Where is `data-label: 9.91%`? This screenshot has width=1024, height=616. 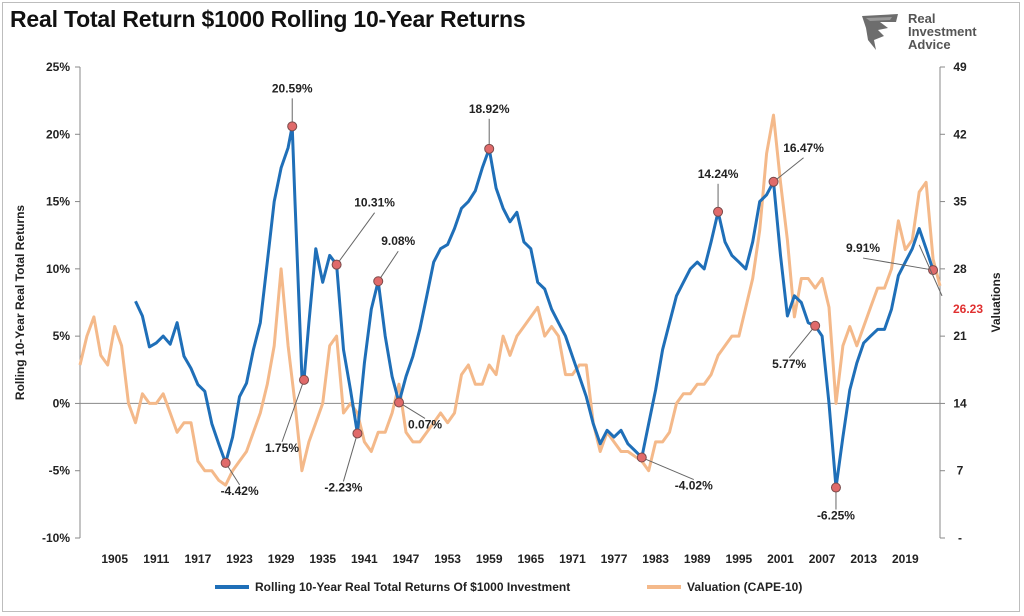
data-label: 9.91% is located at coordinates (863, 248).